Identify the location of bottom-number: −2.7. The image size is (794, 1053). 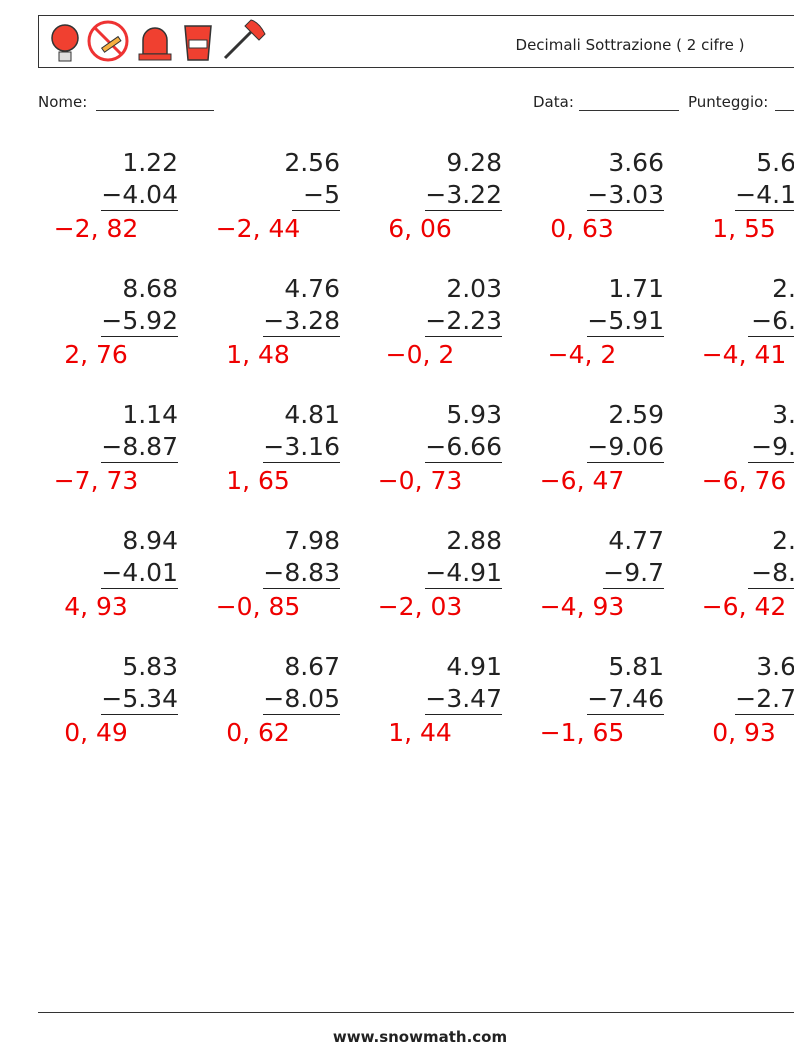
(764, 699).